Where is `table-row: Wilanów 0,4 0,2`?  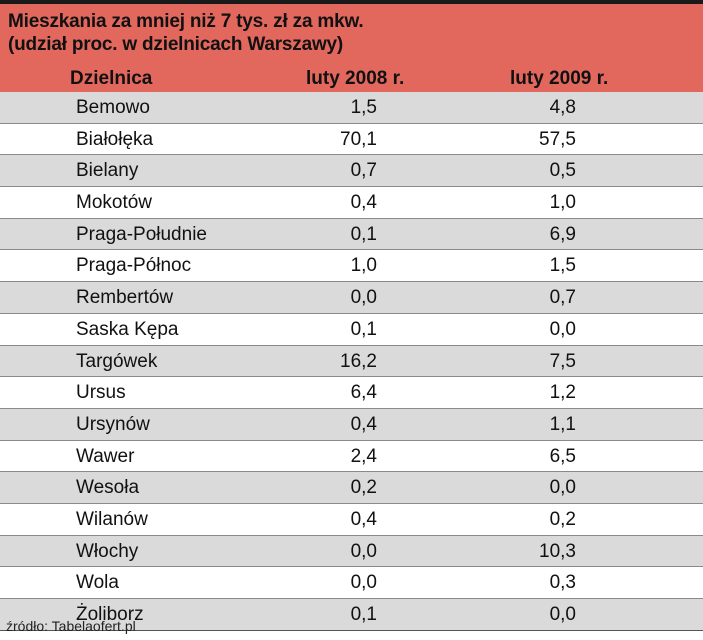
table-row: Wilanów 0,4 0,2 is located at coordinates (351, 519).